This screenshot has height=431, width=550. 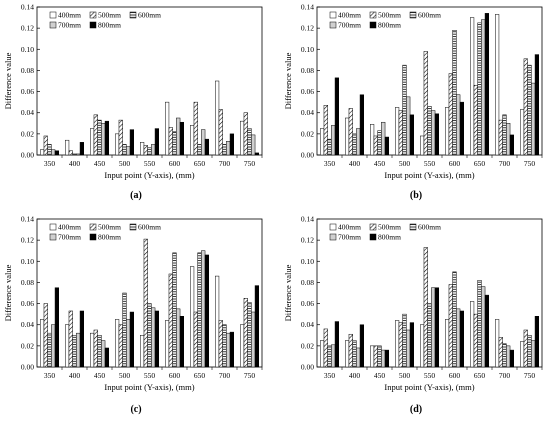 I want to click on y-tick-label: 0.12, so click(x=307, y=240).